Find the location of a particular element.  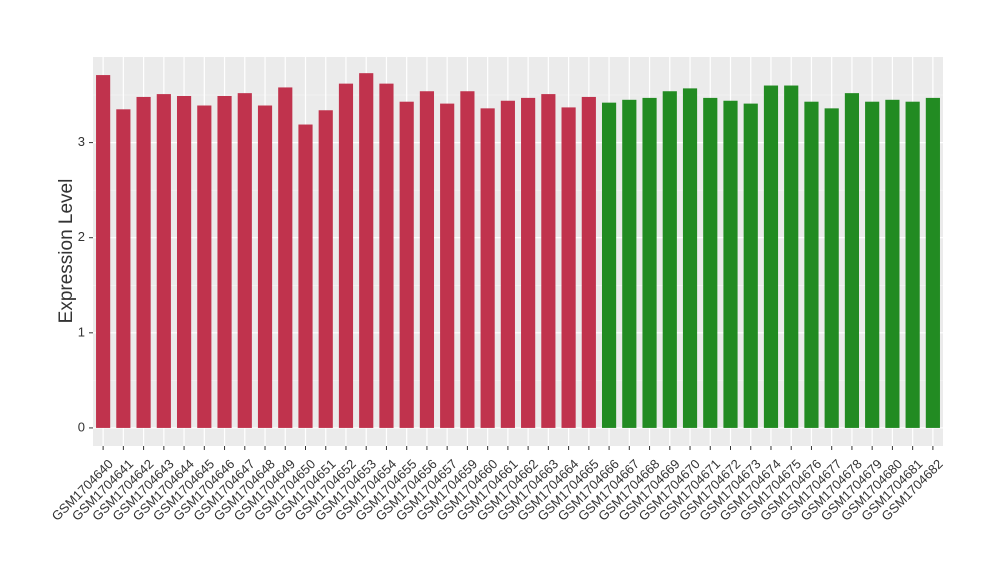

y-axis-label: Expression Level is located at coordinates (66, 251).